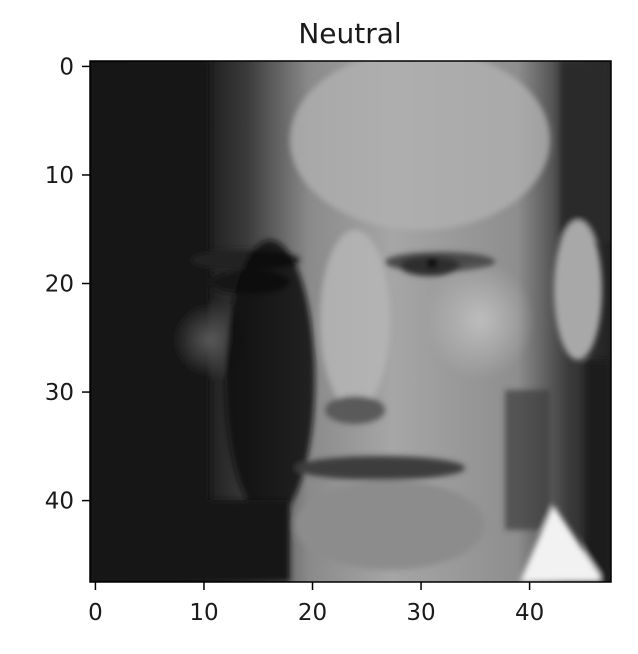 The height and width of the screenshot is (654, 638). Describe the element at coordinates (59, 393) in the screenshot. I see `y-tick-label: 30` at that location.